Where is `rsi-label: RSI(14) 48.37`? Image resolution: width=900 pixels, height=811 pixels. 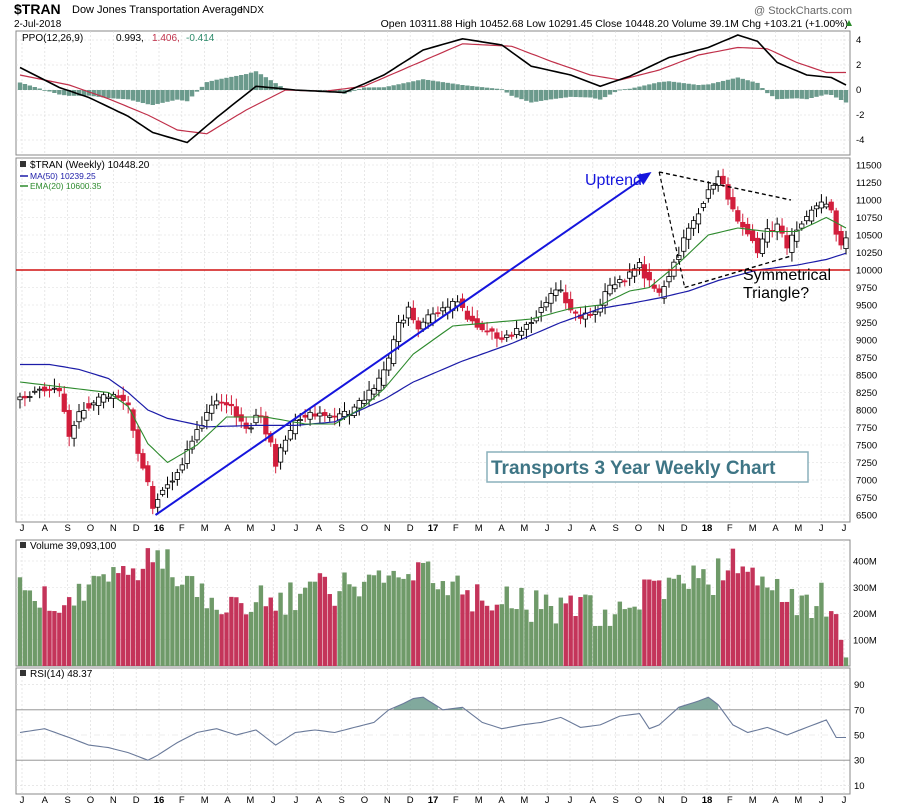
rsi-label: RSI(14) 48.37 is located at coordinates (61, 674).